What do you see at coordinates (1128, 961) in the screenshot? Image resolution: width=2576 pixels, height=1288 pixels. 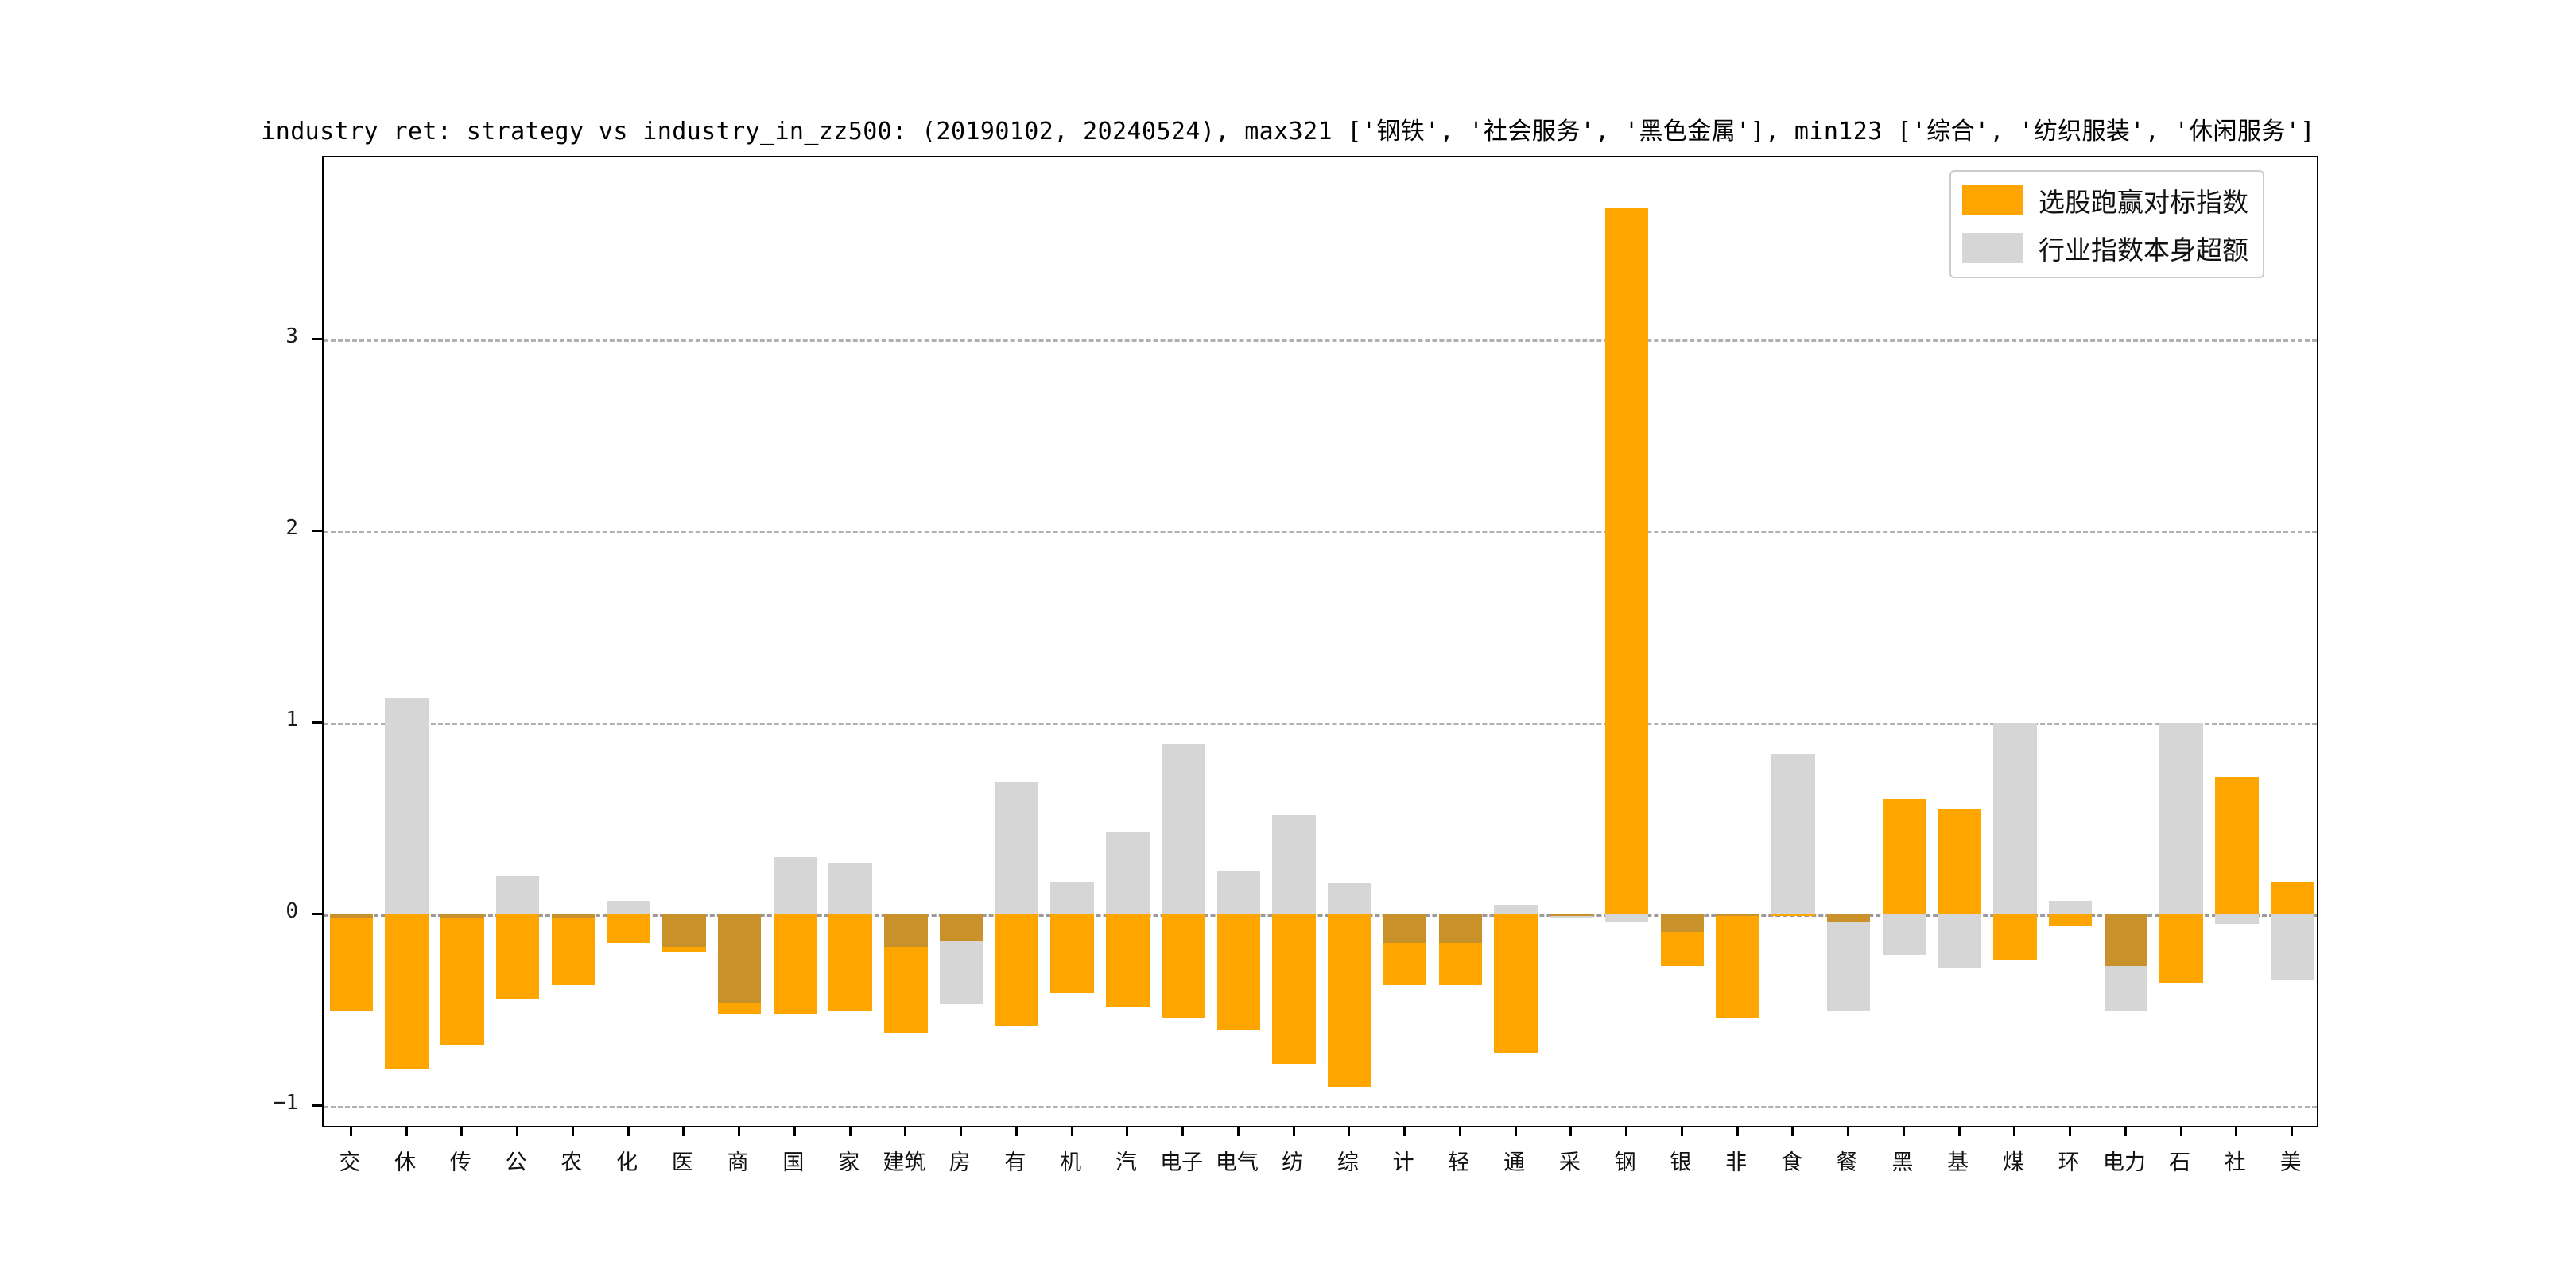 I see `bar-orange-汽` at bounding box center [1128, 961].